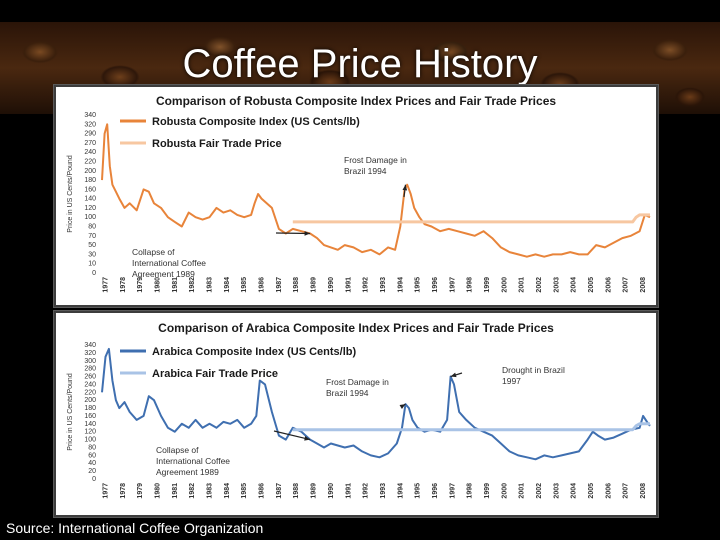 This screenshot has height=540, width=720. What do you see at coordinates (92, 447) in the screenshot?
I see `y-tick-label: 80` at bounding box center [92, 447].